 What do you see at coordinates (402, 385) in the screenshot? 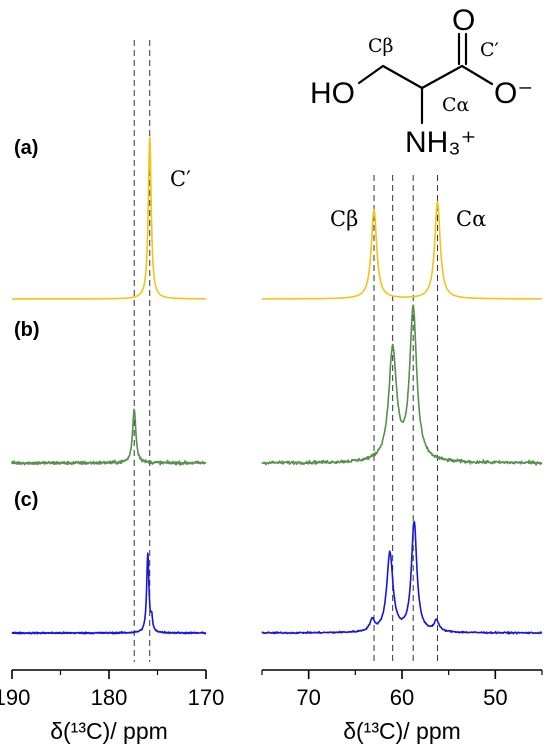
I see `spectrum-b-right` at bounding box center [402, 385].